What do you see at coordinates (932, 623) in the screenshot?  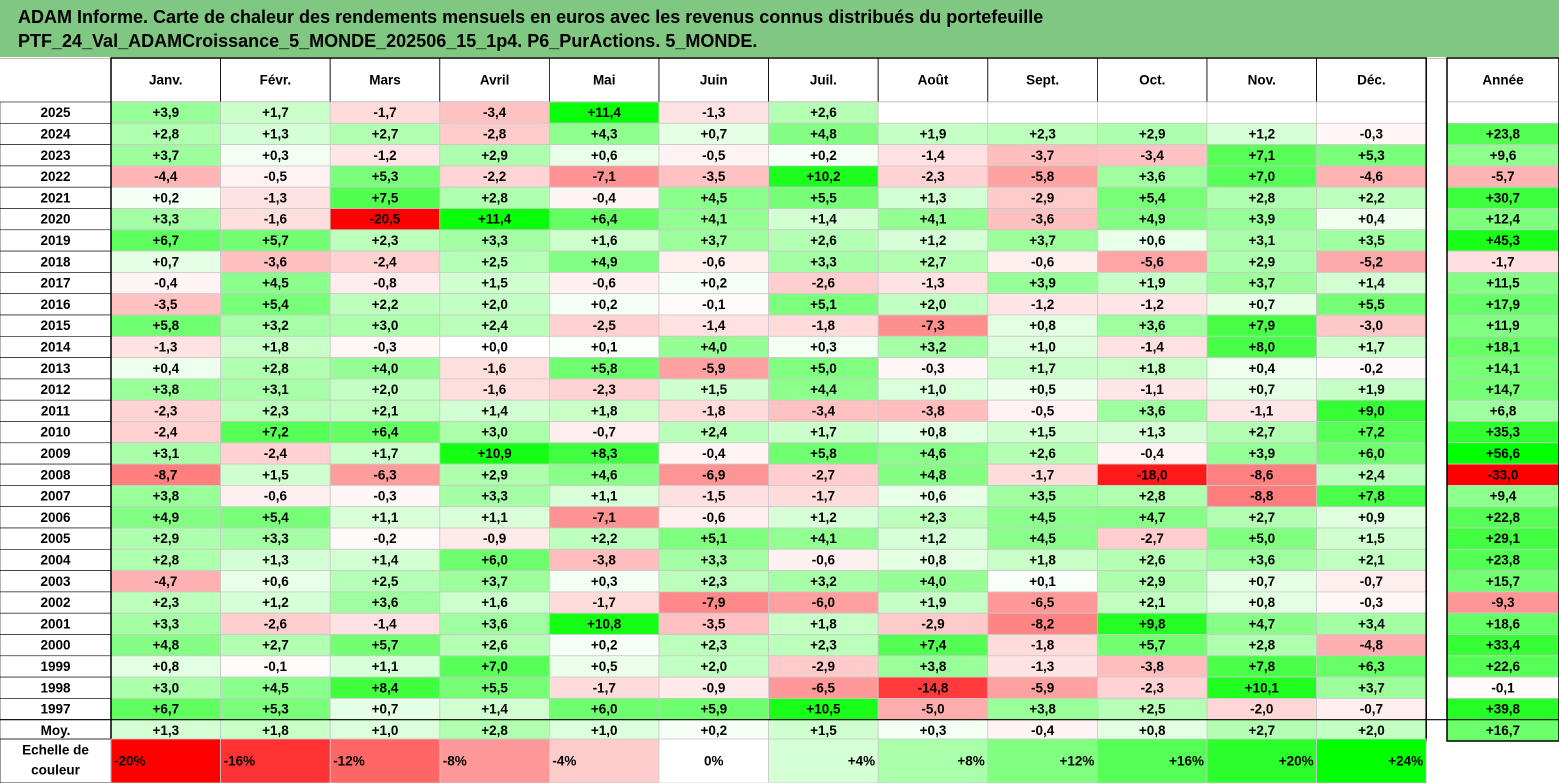 I see `heatmap-value: -2,9` at bounding box center [932, 623].